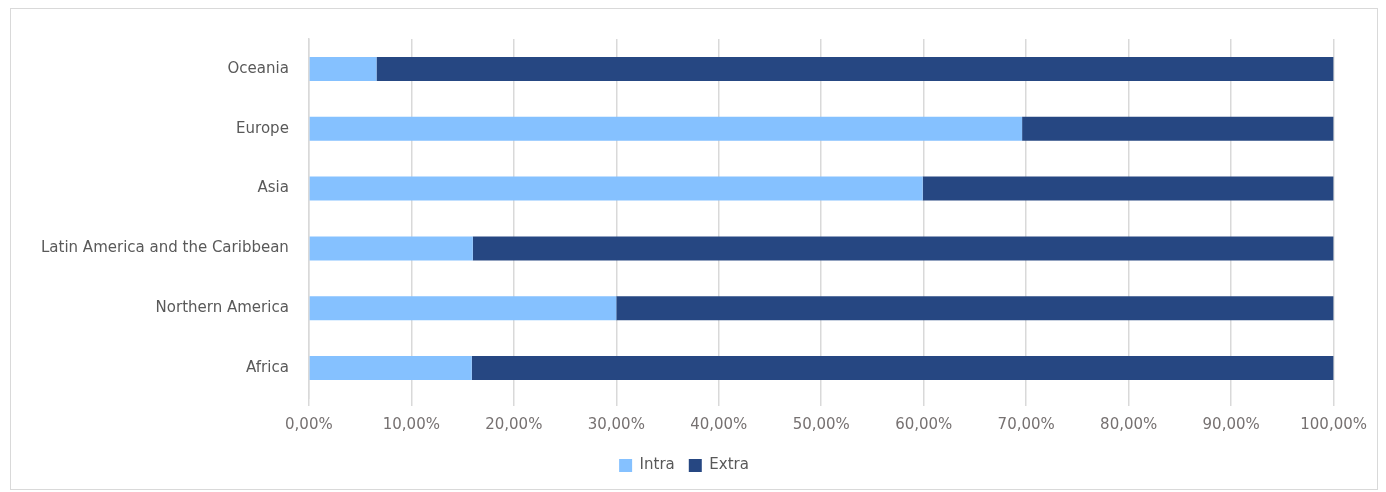 The width and height of the screenshot is (1386, 492). I want to click on x-tick-label: 30,00%, so click(616, 423).